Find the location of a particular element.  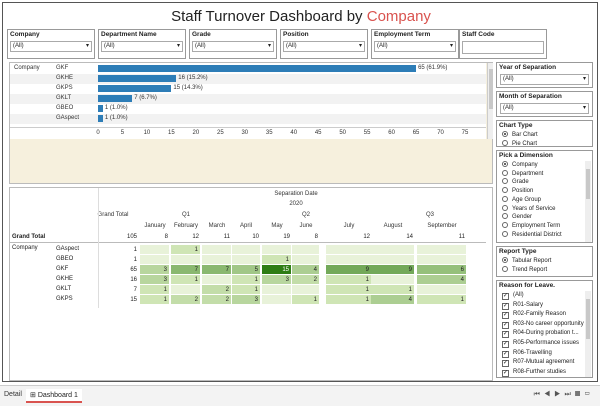

radio-option: Company is located at coordinates (520, 165).